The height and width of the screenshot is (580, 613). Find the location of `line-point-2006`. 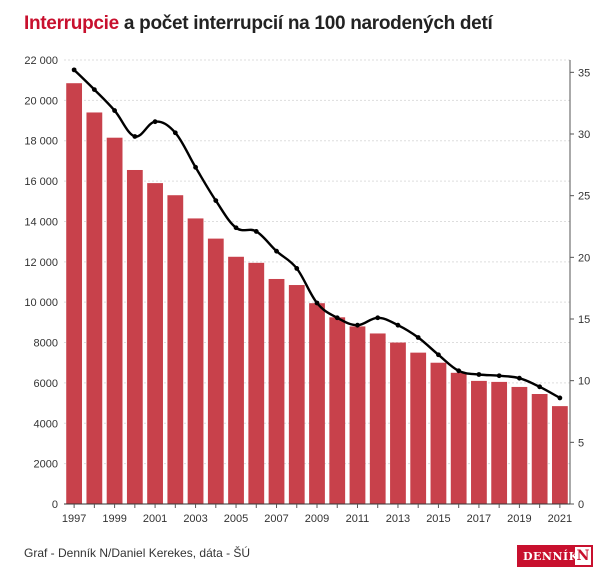

line-point-2006 is located at coordinates (256, 231).